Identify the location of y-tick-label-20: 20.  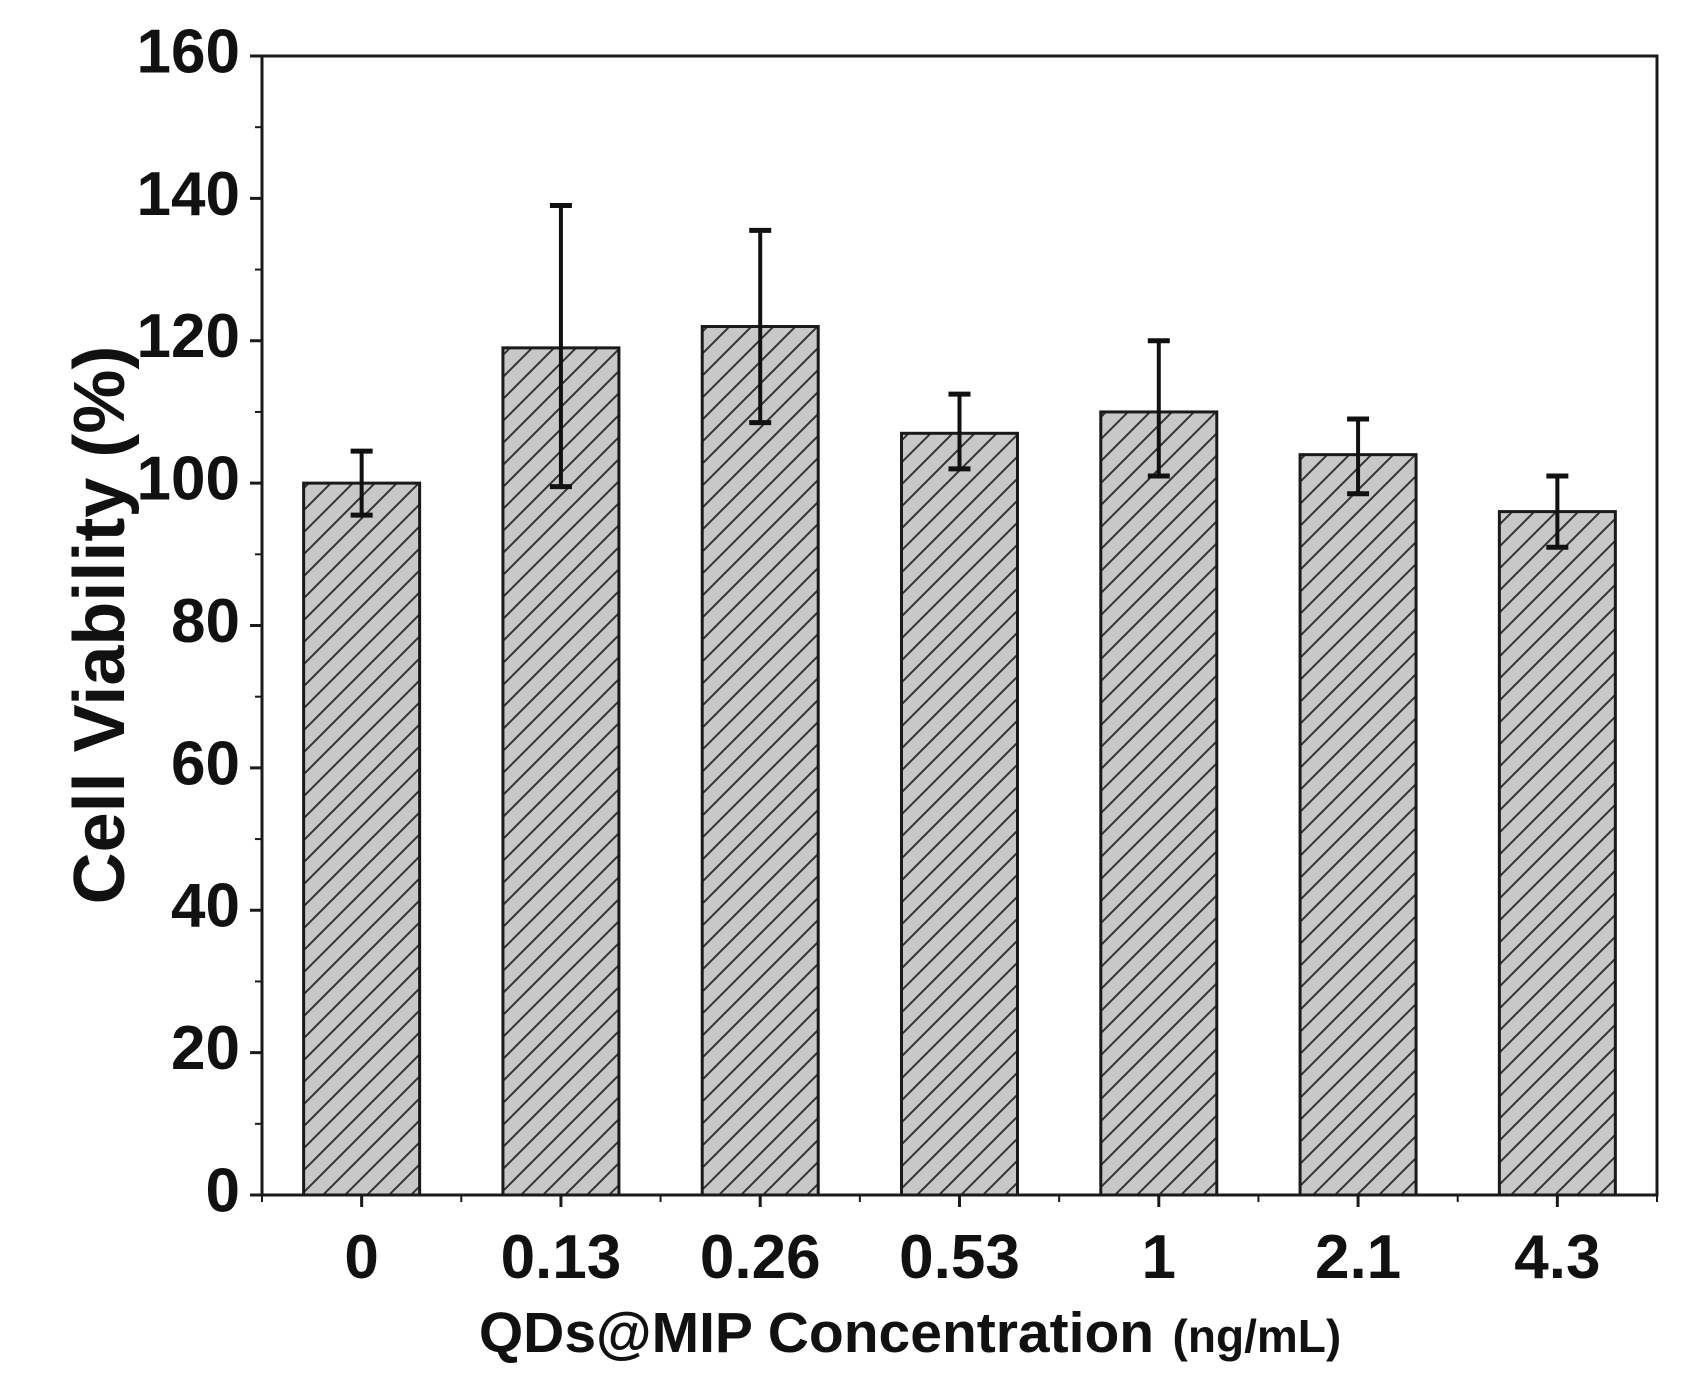
(205, 1048).